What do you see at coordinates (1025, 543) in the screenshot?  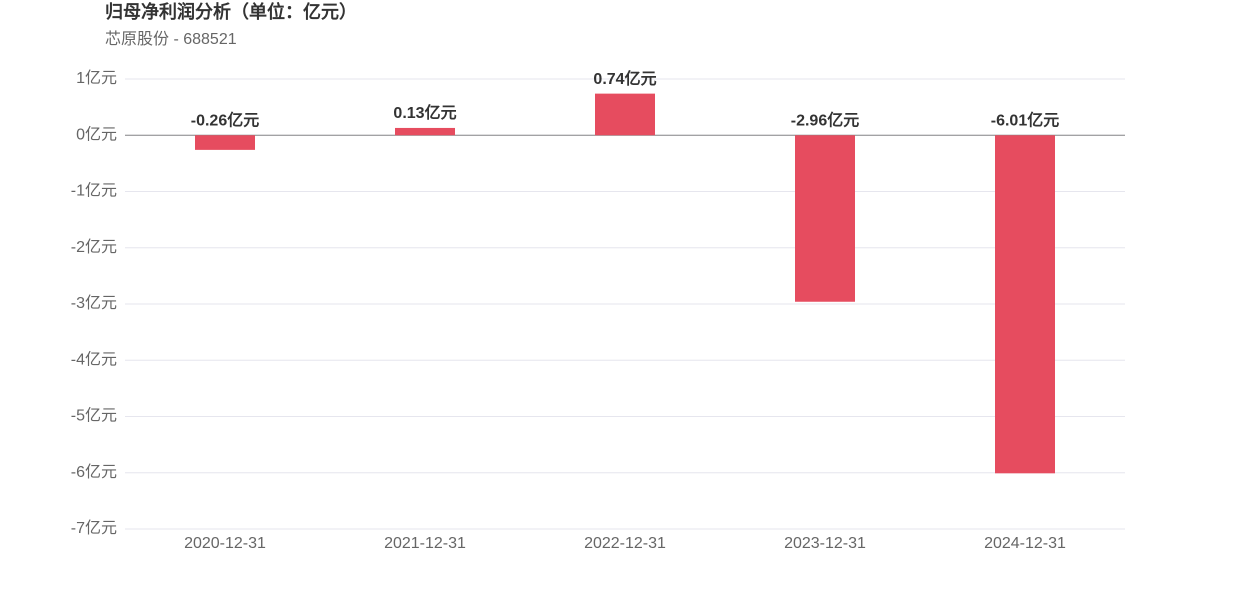 I see `x-tick-label: 2024-12-31` at bounding box center [1025, 543].